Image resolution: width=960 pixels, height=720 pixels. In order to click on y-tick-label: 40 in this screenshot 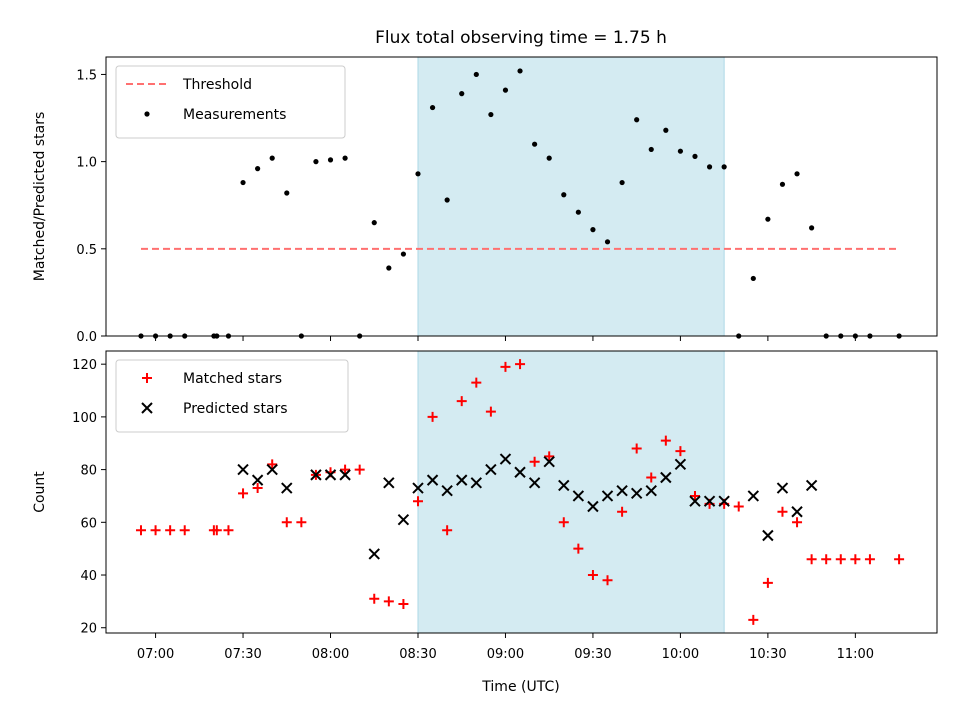, I will do `click(88, 576)`.